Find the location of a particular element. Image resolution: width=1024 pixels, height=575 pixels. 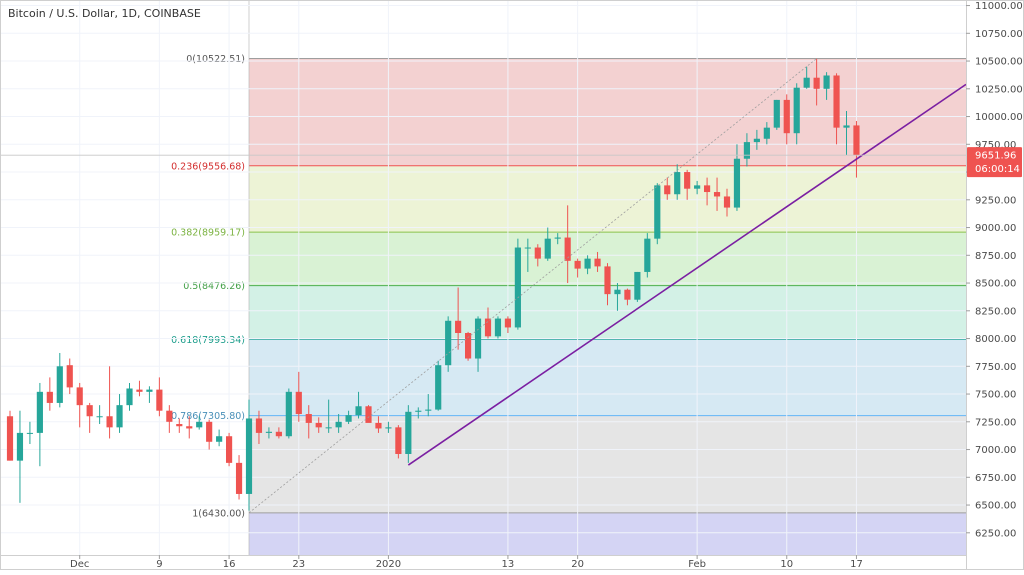

price-tick-label: 9750.00 is located at coordinates (995, 145).